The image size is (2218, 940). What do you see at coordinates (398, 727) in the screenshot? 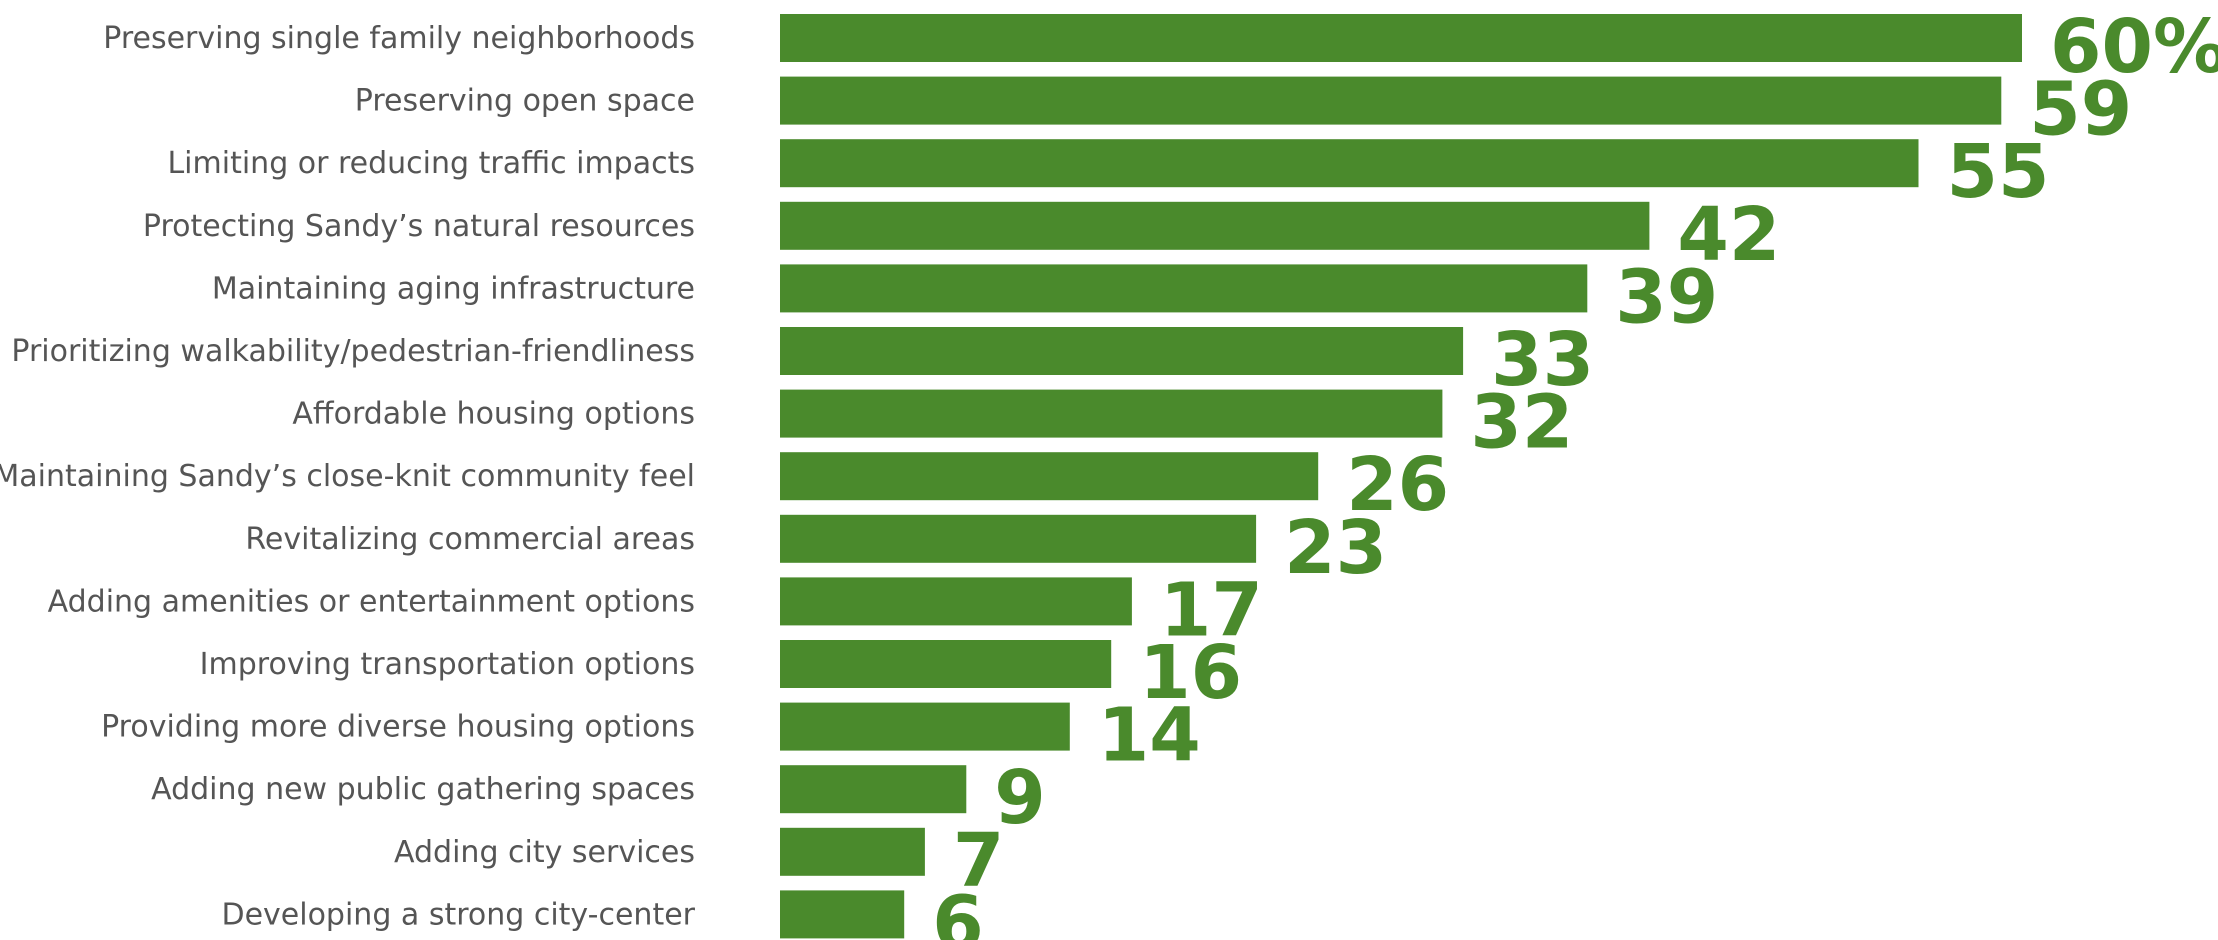
I see `category-label: Providing more diverse housing options` at bounding box center [398, 727].